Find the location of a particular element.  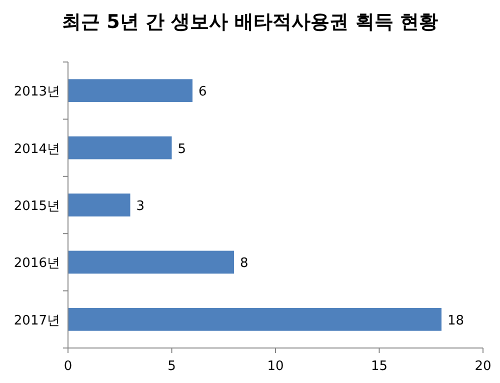

x-tick-label: 15 is located at coordinates (379, 366).